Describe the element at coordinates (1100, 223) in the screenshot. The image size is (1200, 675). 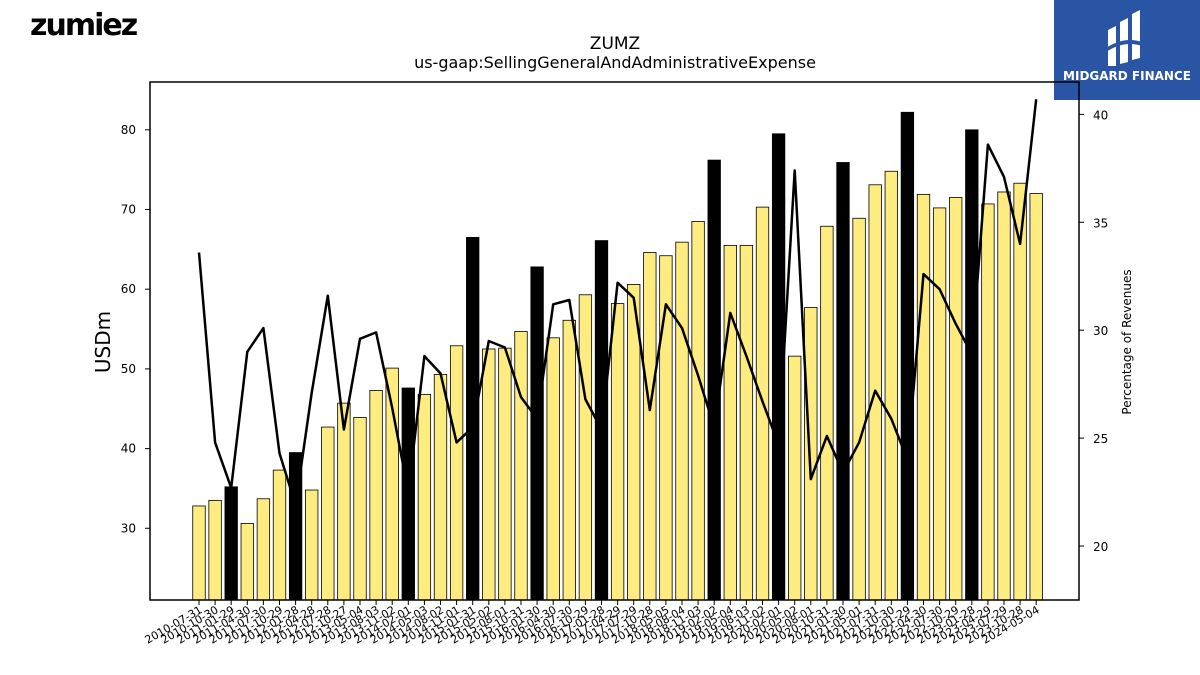
I see `y2-tick-label: 35` at that location.